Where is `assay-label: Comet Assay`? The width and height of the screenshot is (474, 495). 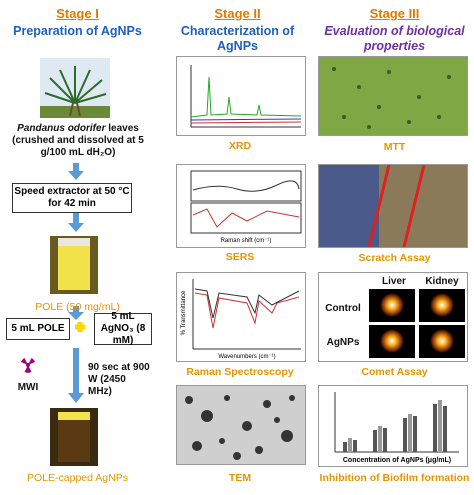
assay-label: Comet Assay is located at coordinates (394, 372).